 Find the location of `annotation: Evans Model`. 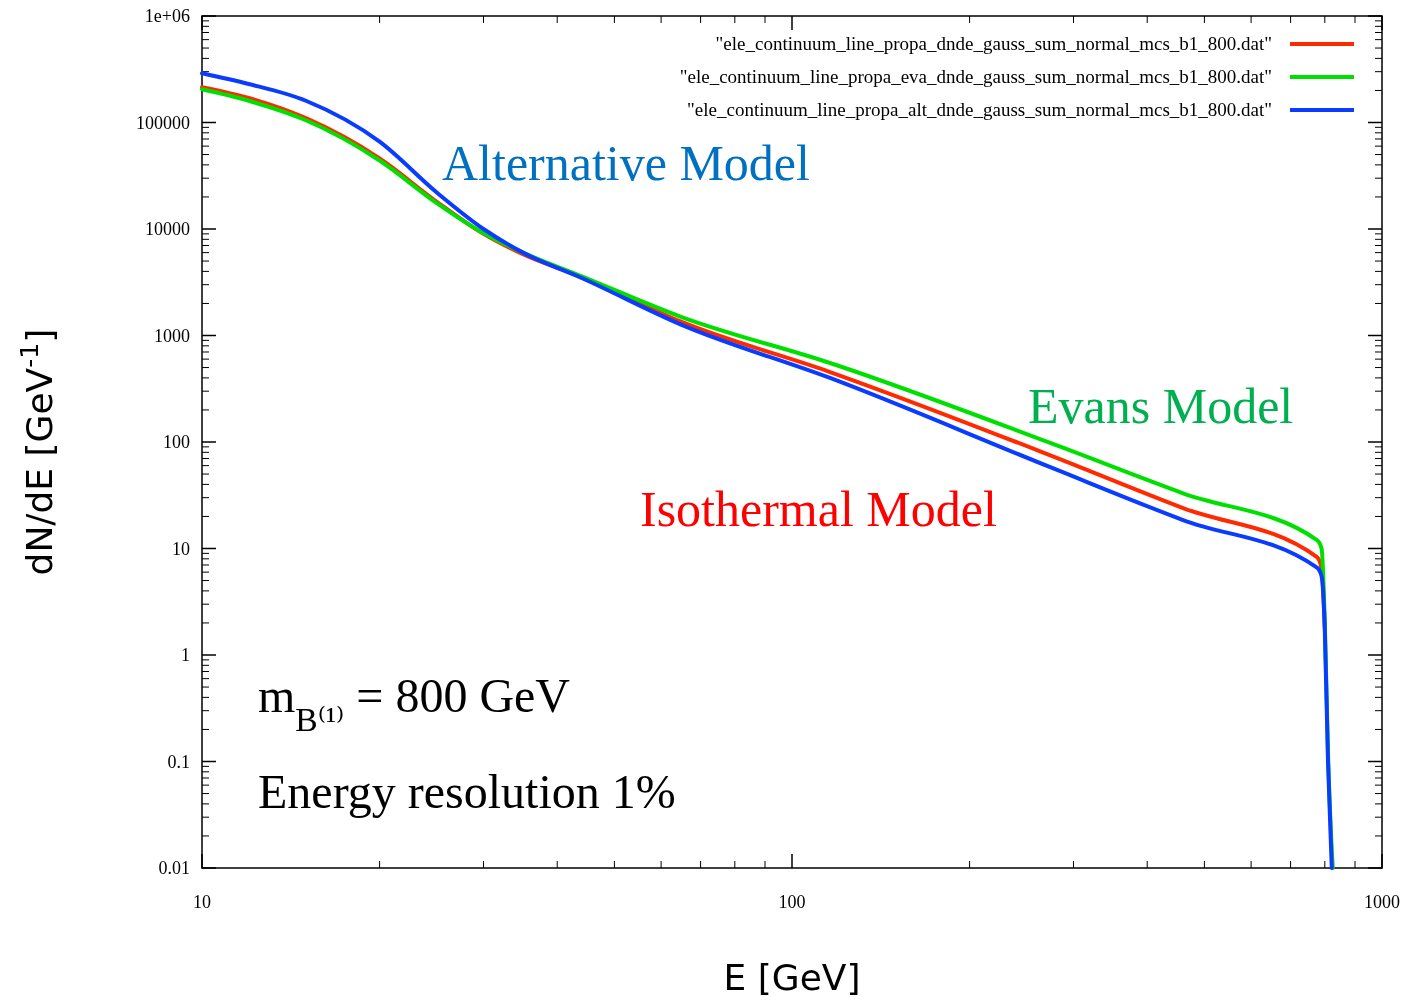

annotation: Evans Model is located at coordinates (1161, 406).